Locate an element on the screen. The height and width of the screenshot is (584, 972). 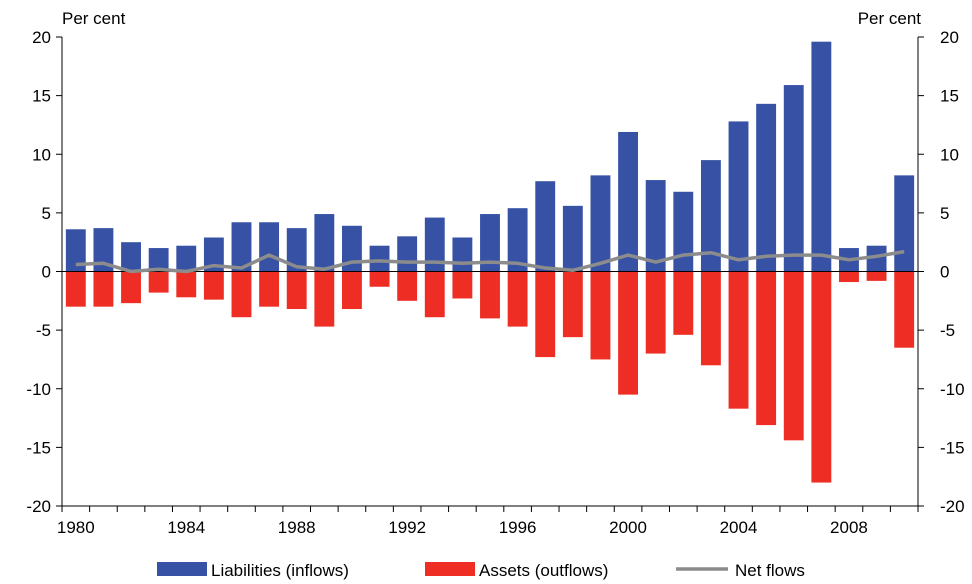
x-tick-label: 2004 is located at coordinates (739, 527).